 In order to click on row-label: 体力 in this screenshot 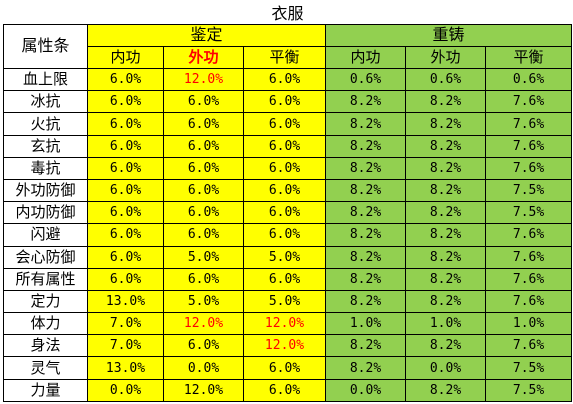, I will do `click(45, 324)`.